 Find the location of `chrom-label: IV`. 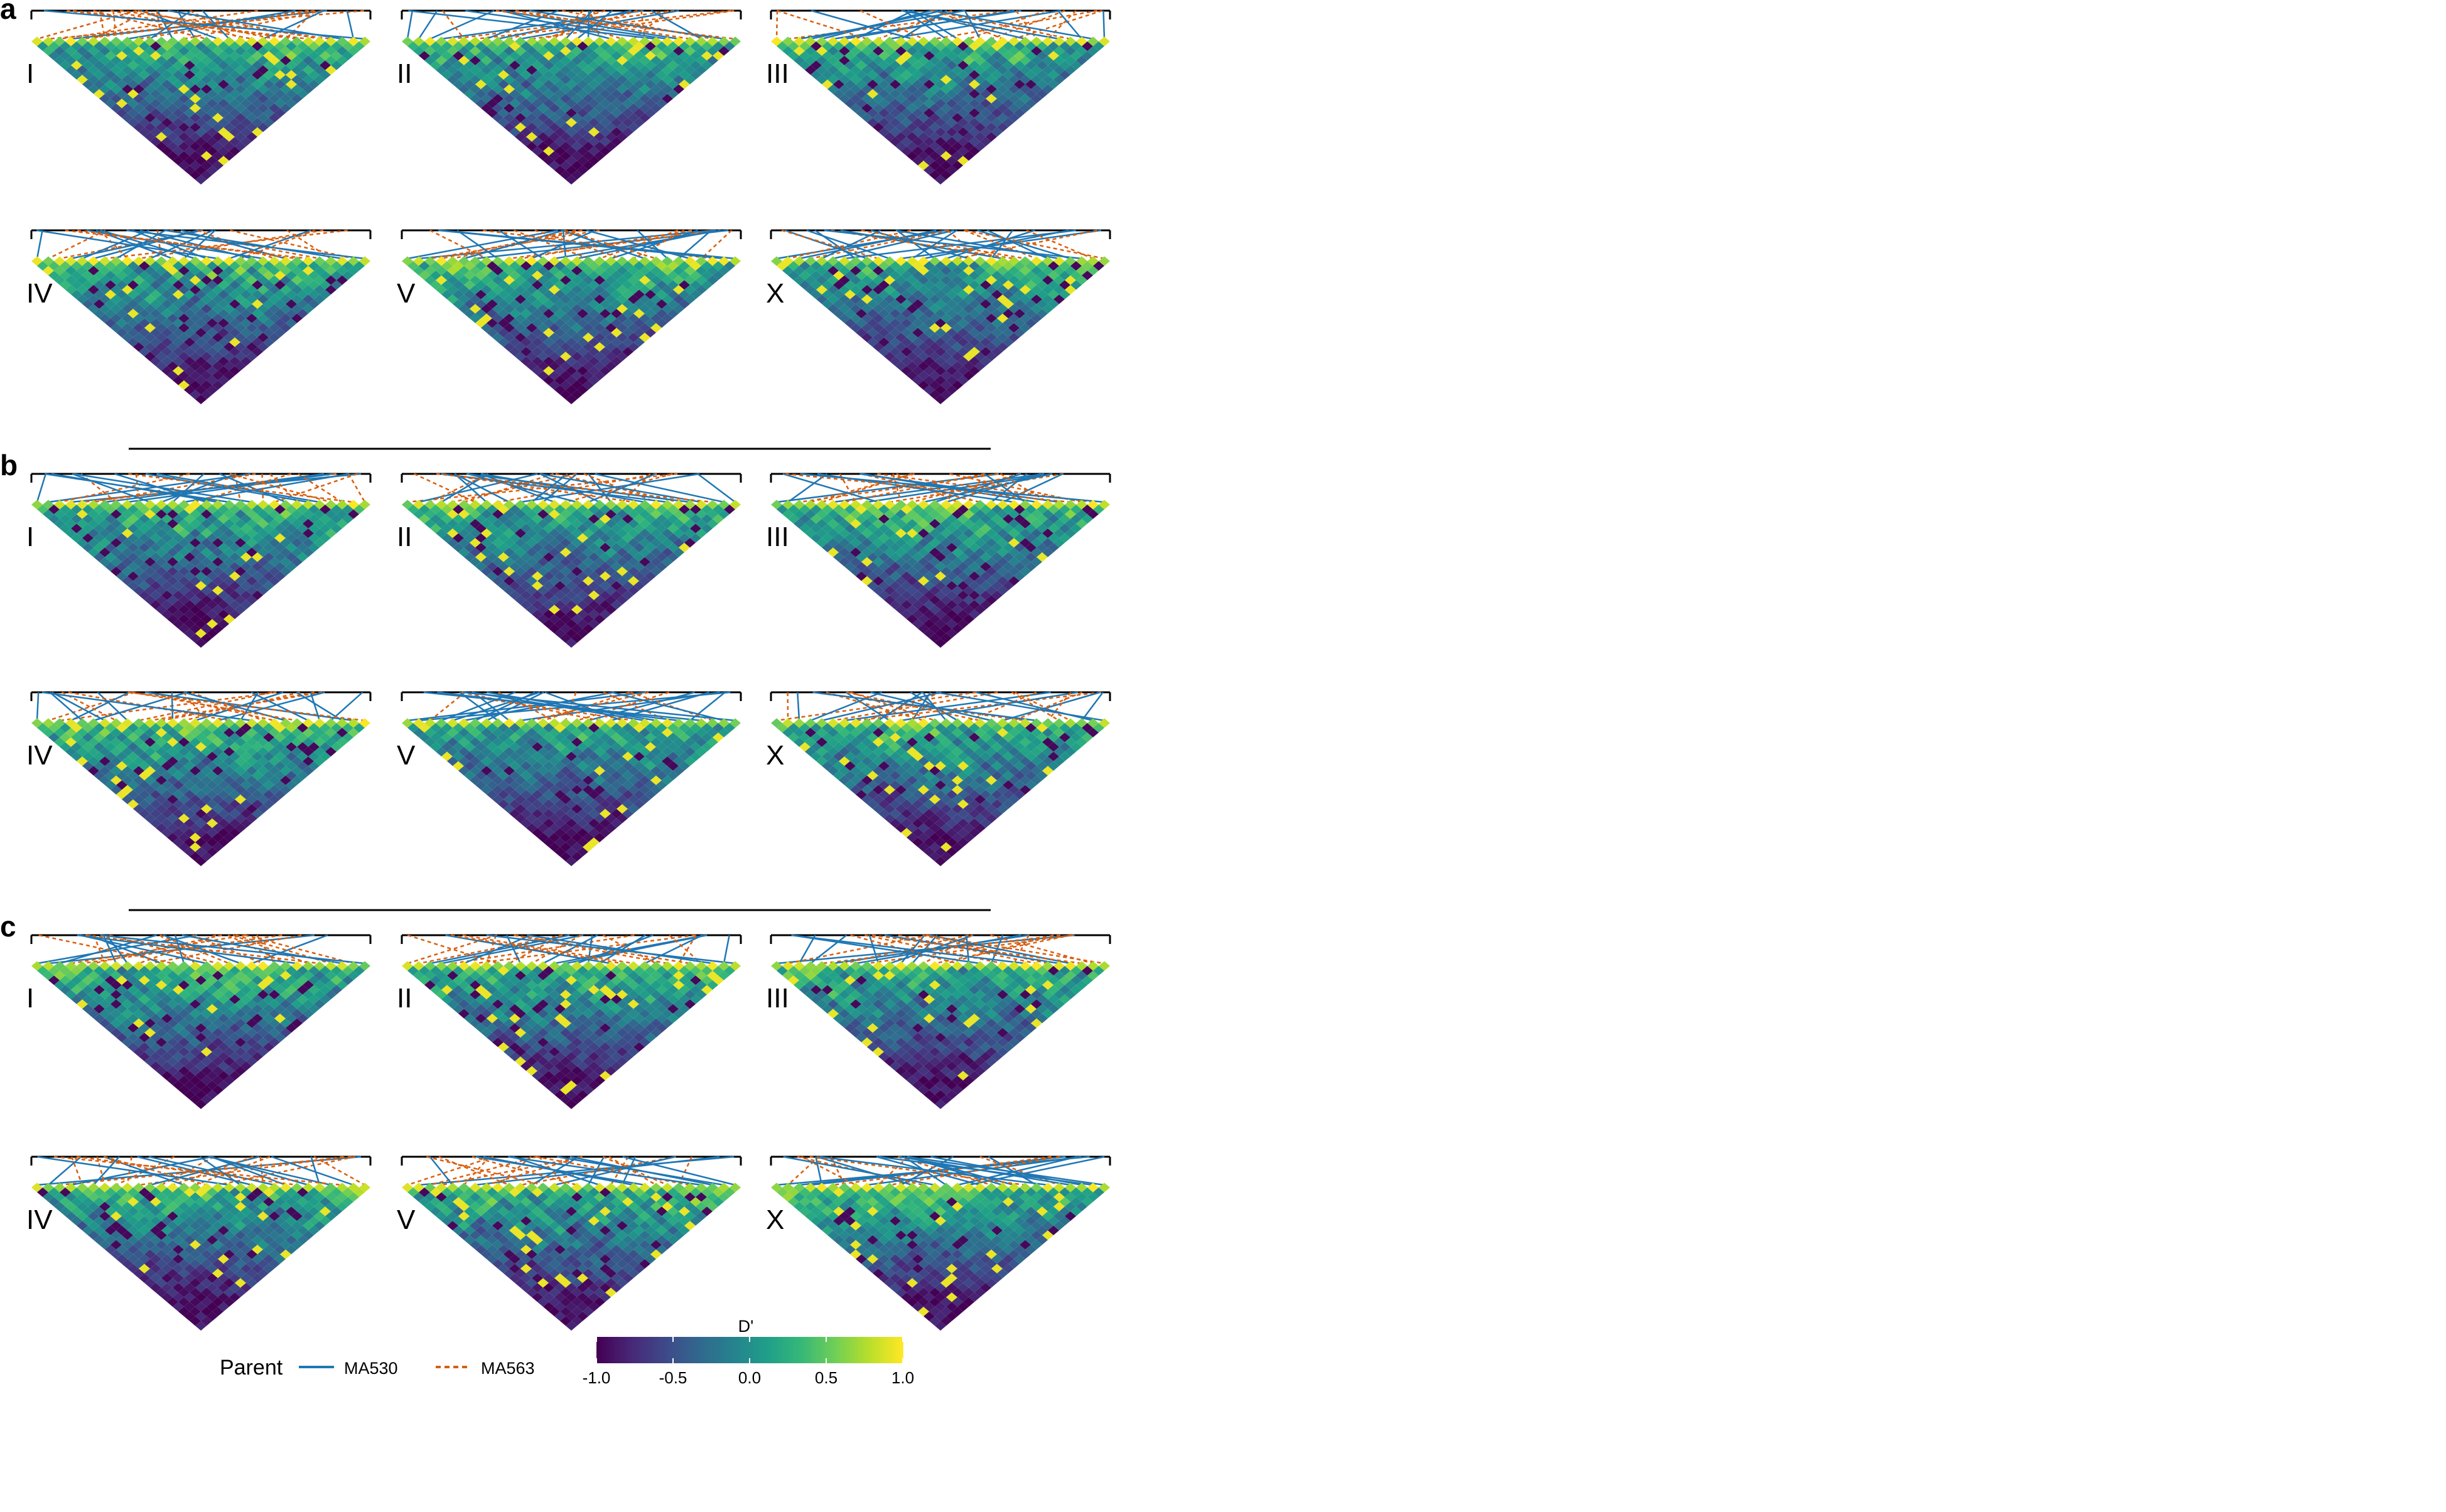

chrom-label: IV is located at coordinates (39, 293).